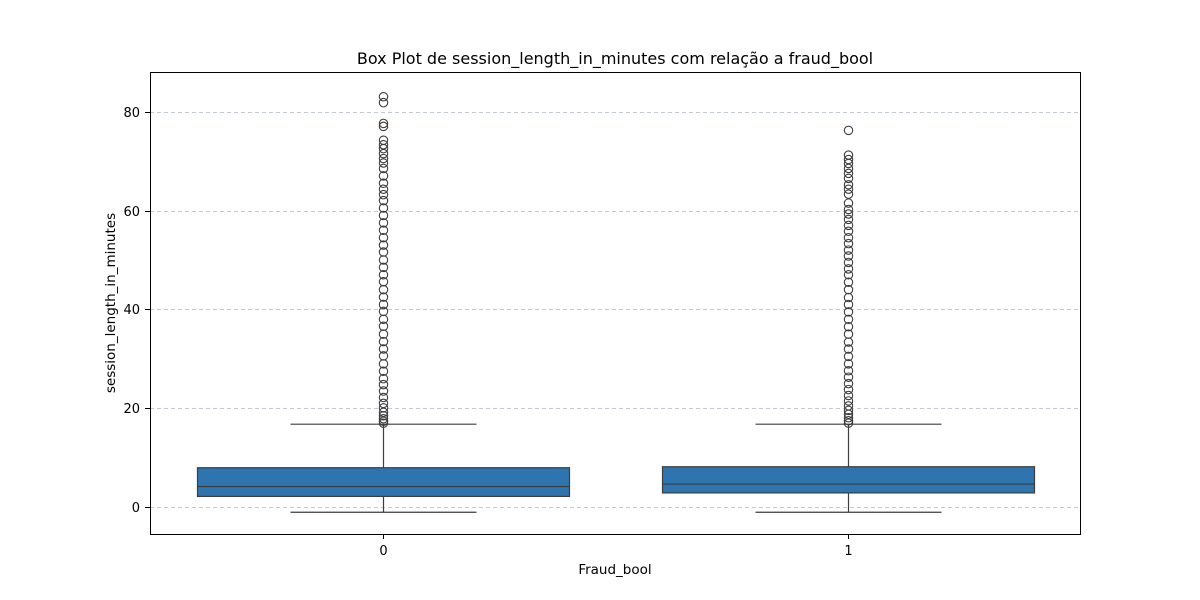 The height and width of the screenshot is (600, 1200). I want to click on x-tick-label: 0, so click(383, 551).